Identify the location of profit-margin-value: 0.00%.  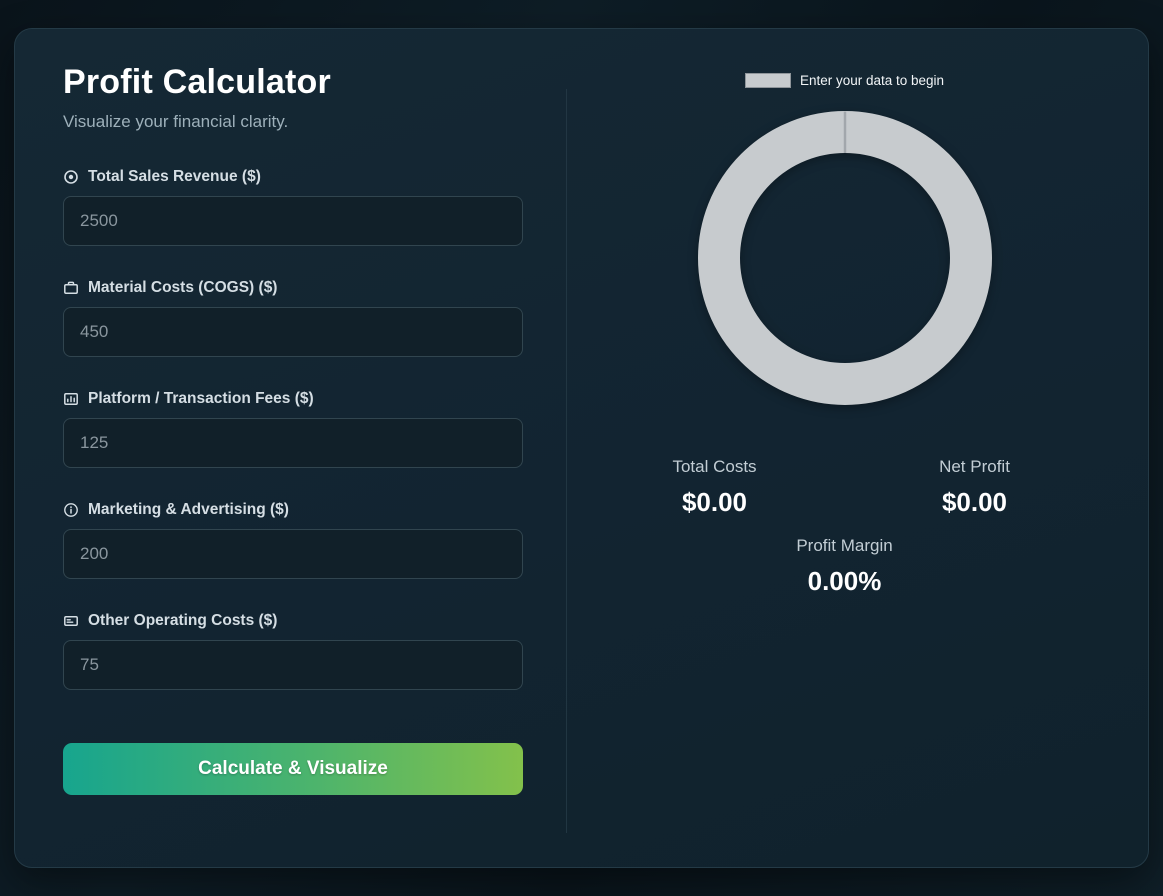
(844, 581).